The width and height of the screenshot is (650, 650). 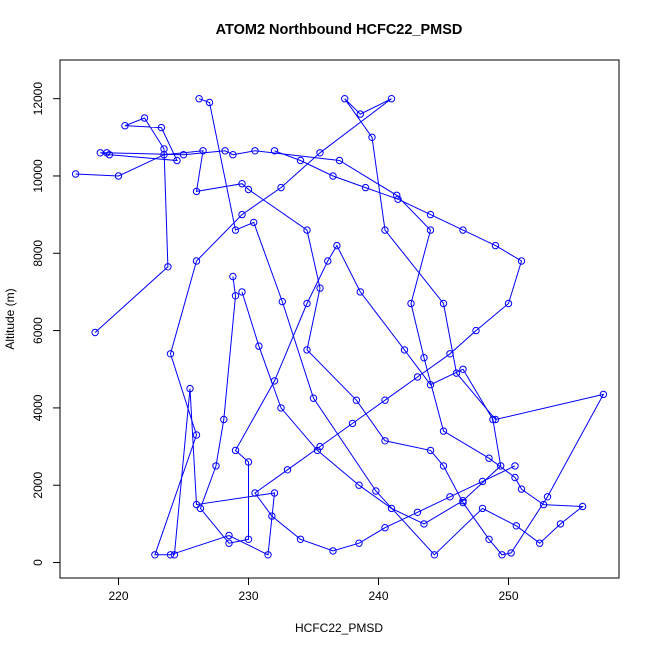 I want to click on x-tick-label: 230, so click(x=248, y=596).